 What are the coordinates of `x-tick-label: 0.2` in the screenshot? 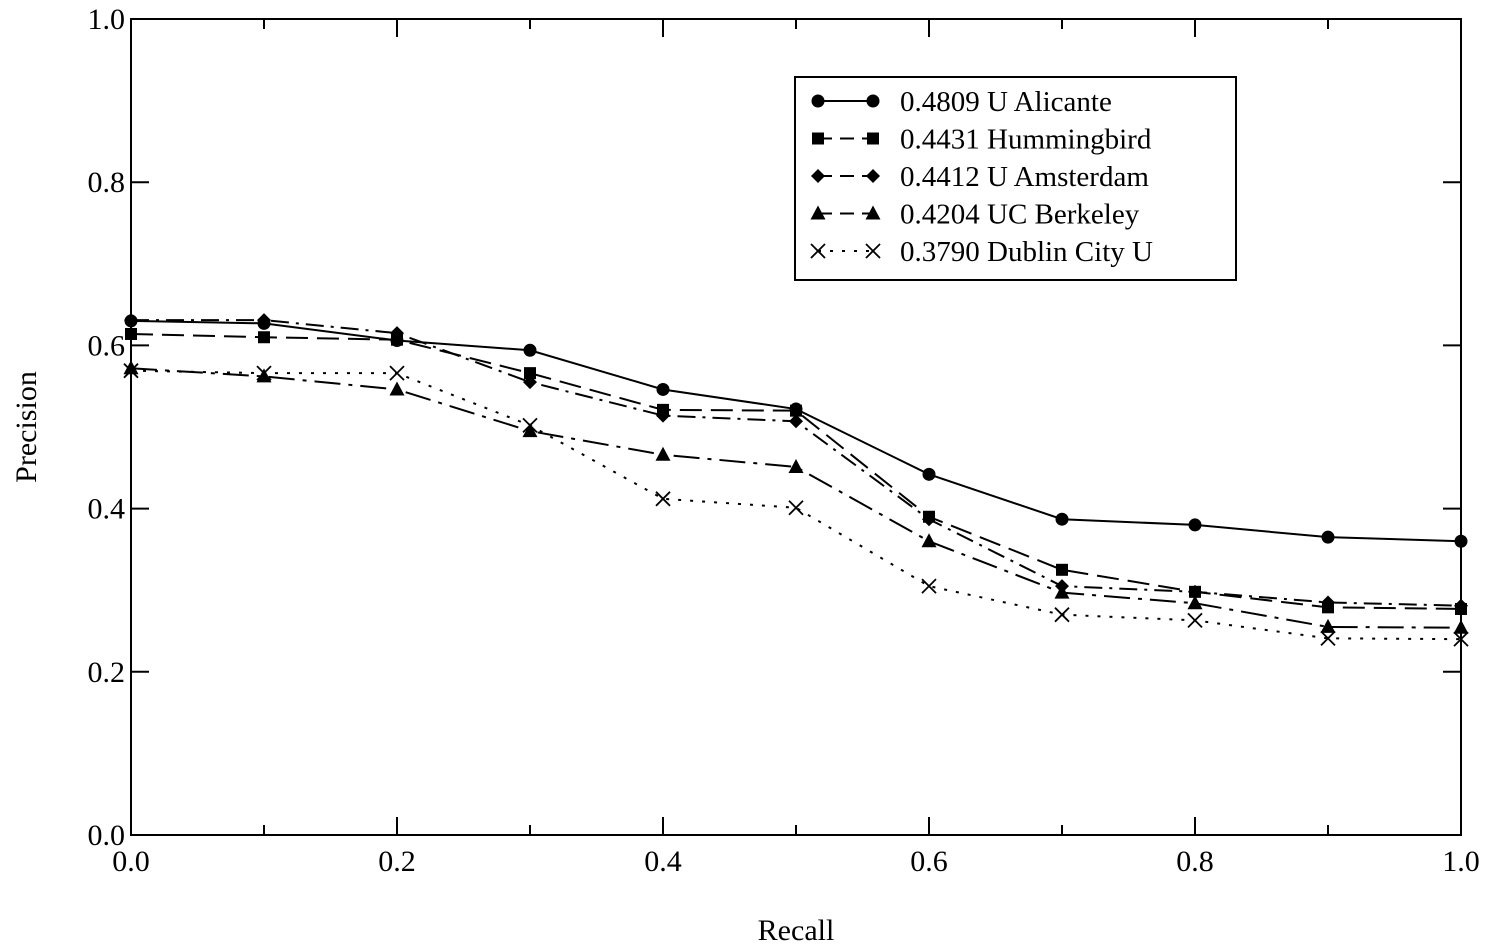 It's located at (397, 861).